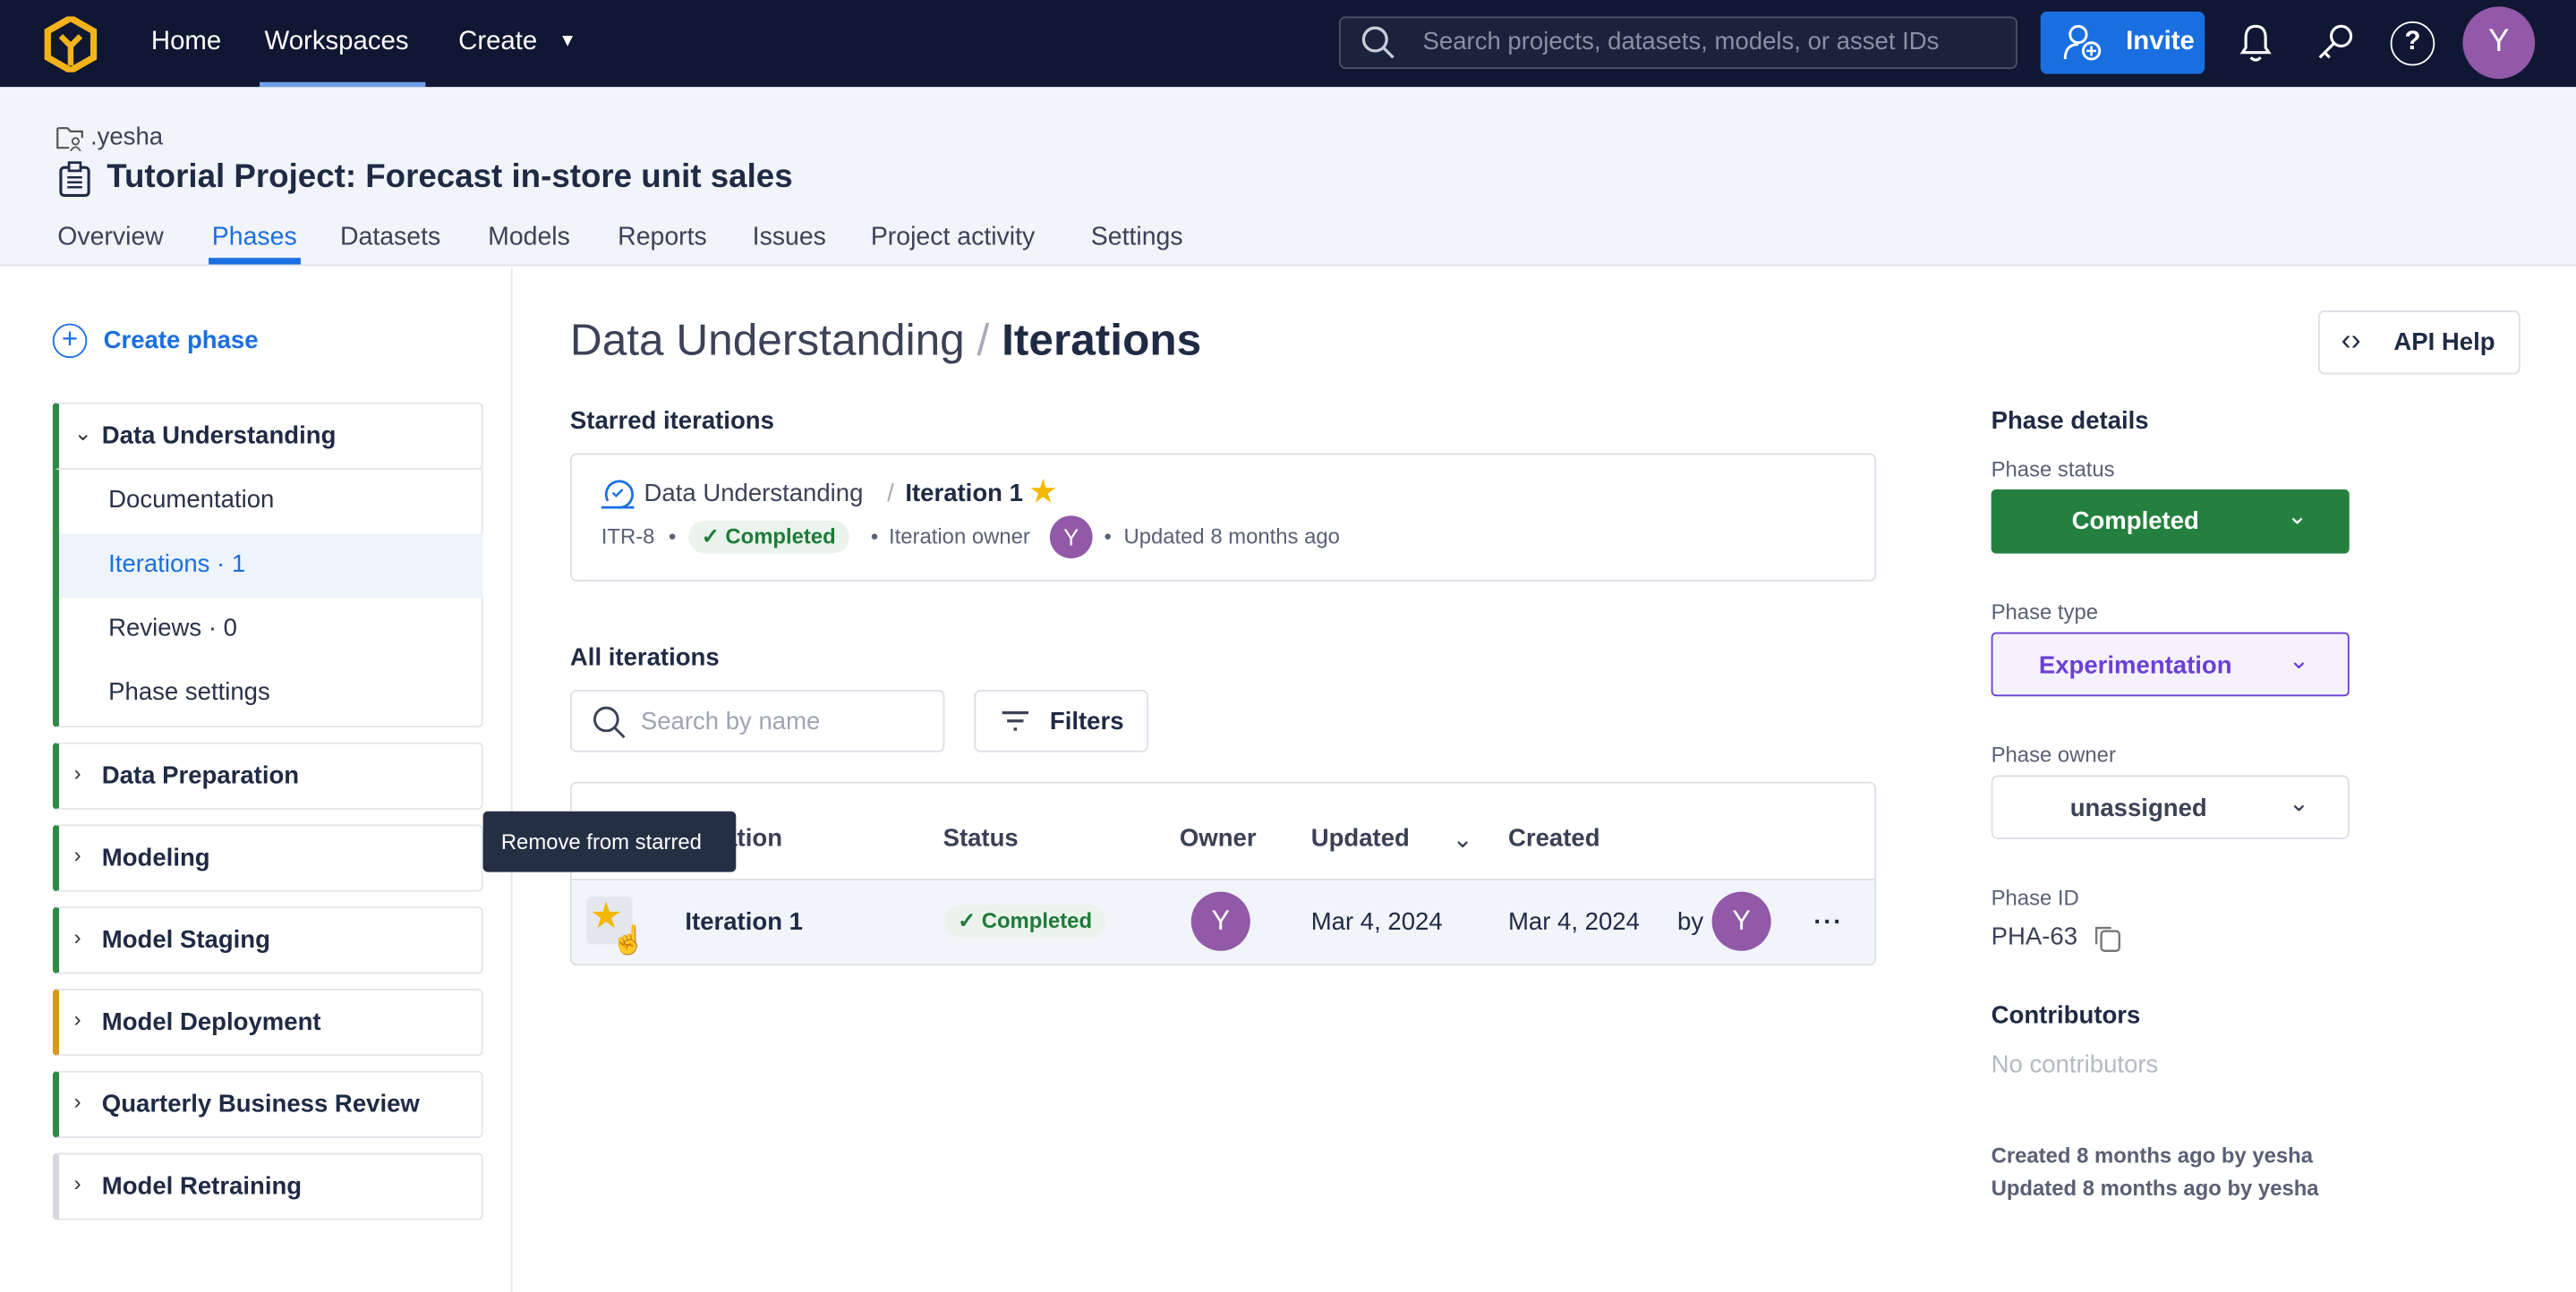 The height and width of the screenshot is (1292, 2576). I want to click on add-user-icon, so click(2082, 42).